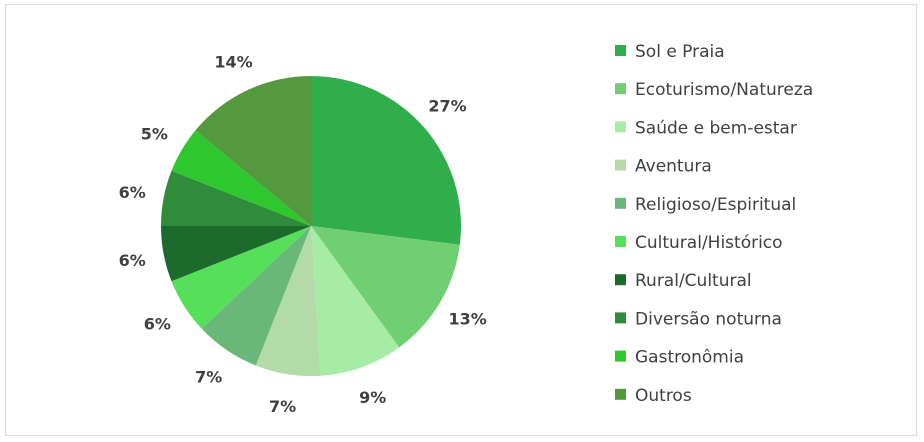  What do you see at coordinates (282, 406) in the screenshot?
I see `data-label-4: 7%` at bounding box center [282, 406].